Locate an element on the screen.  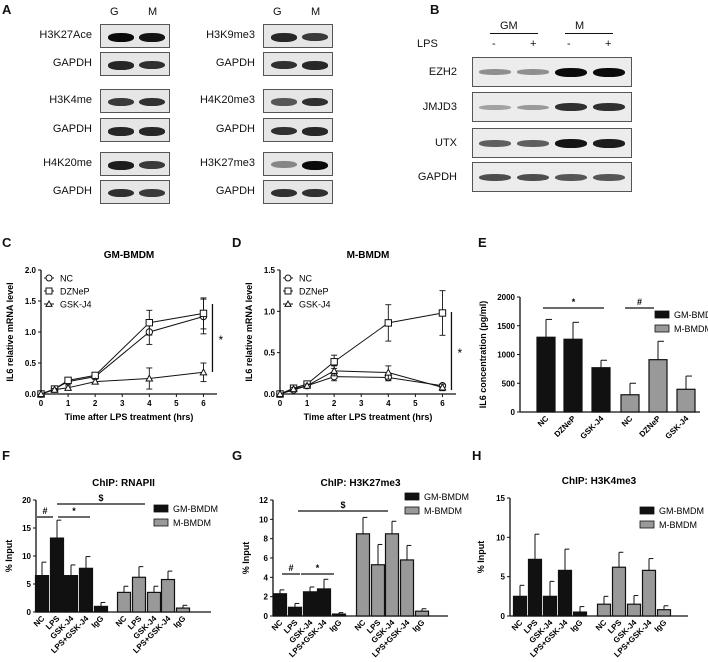
lps-label: LPS is located at coordinates (427, 44).